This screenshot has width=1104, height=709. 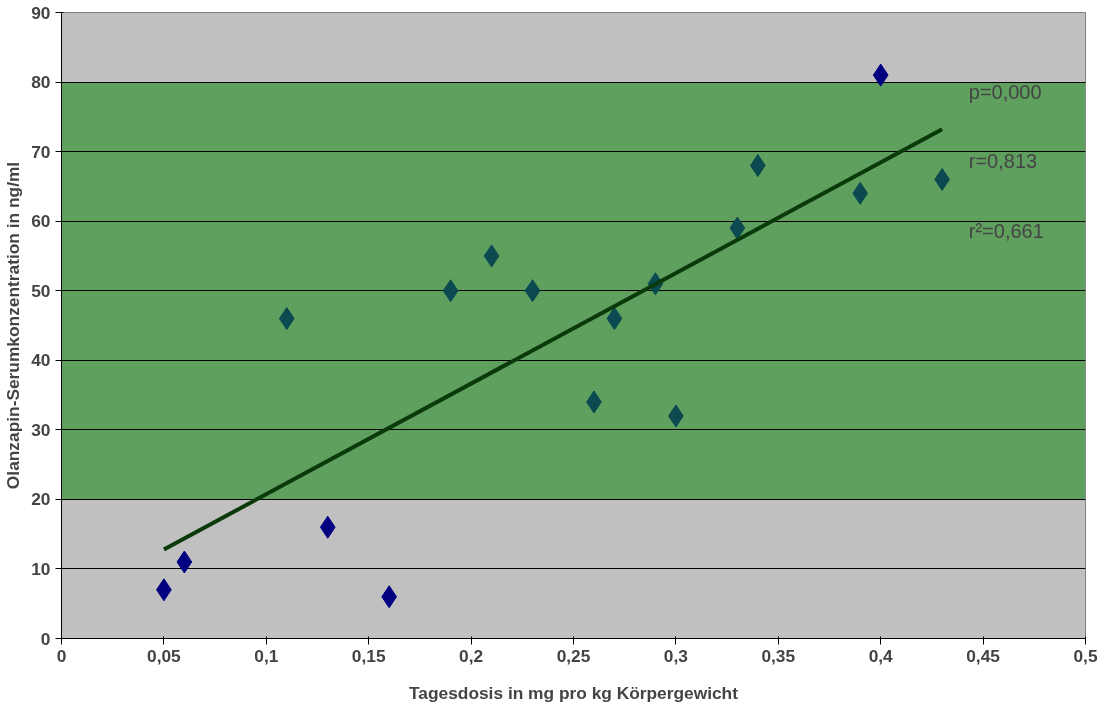 I want to click on x-tick-label: 0,15, so click(x=368, y=655).